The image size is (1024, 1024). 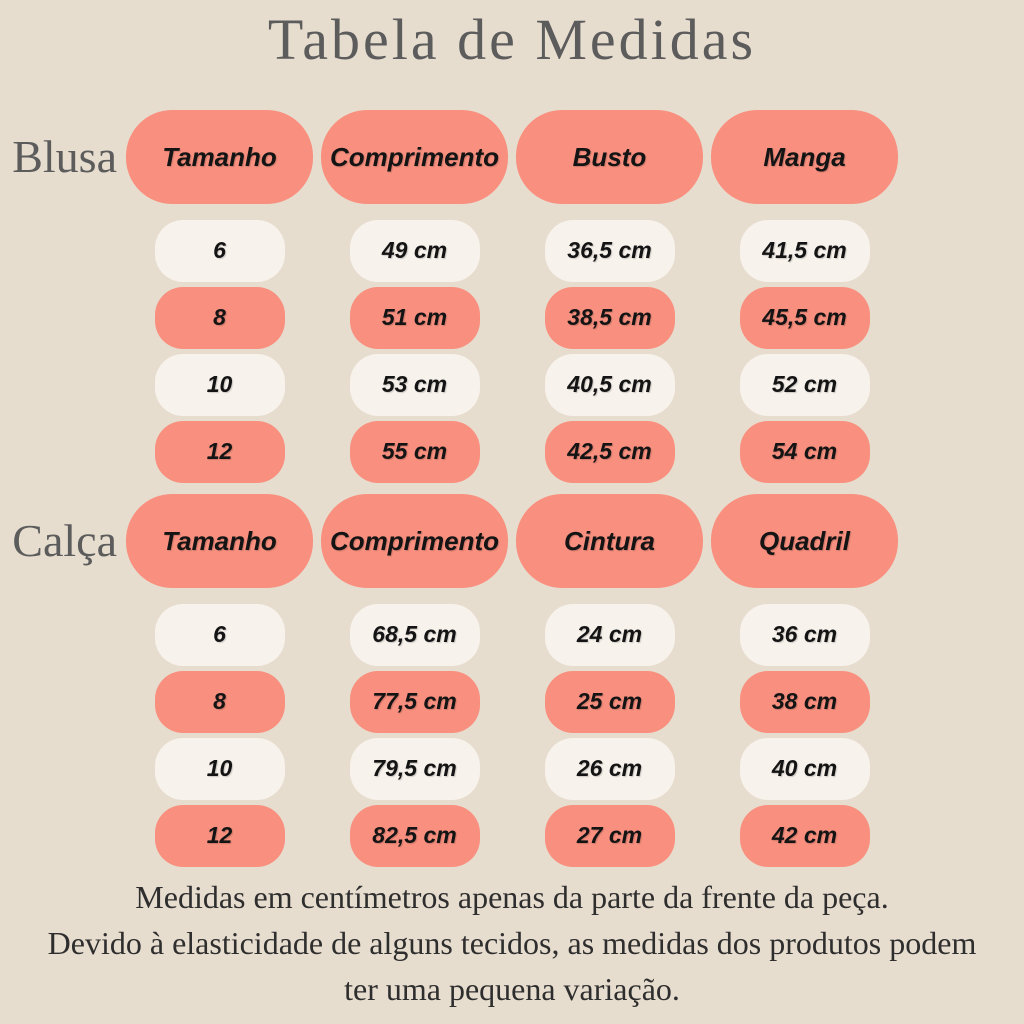 I want to click on cell-pill: 42,5 cm, so click(x=609, y=451).